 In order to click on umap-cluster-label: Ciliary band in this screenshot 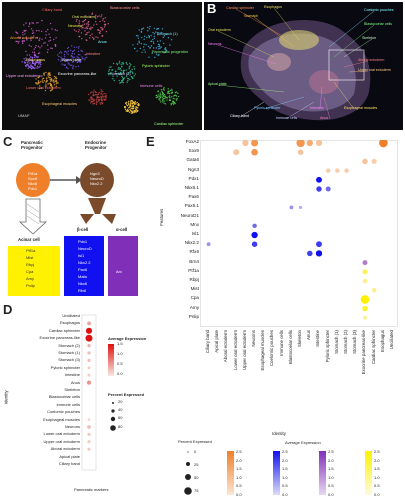, I will do `click(52, 10)`.